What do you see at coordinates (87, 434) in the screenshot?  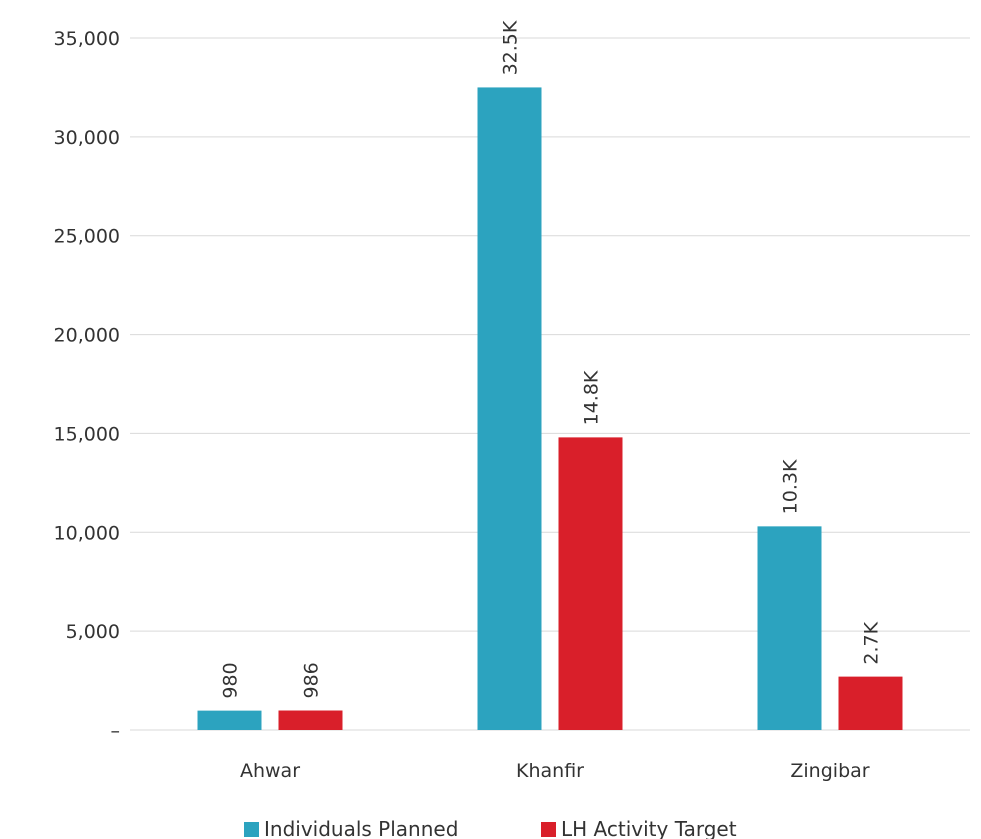 I see `y-tick-label: 15,000` at bounding box center [87, 434].